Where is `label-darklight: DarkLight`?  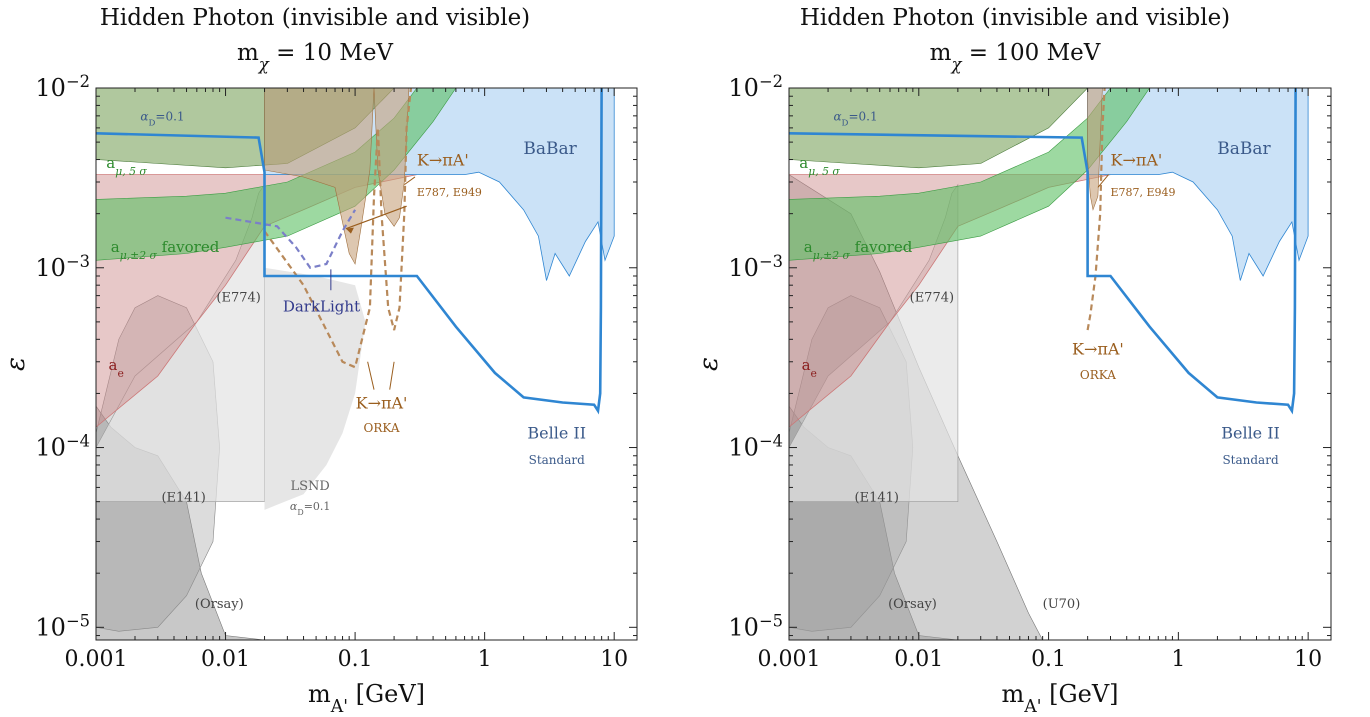
label-darklight: DarkLight is located at coordinates (321, 307).